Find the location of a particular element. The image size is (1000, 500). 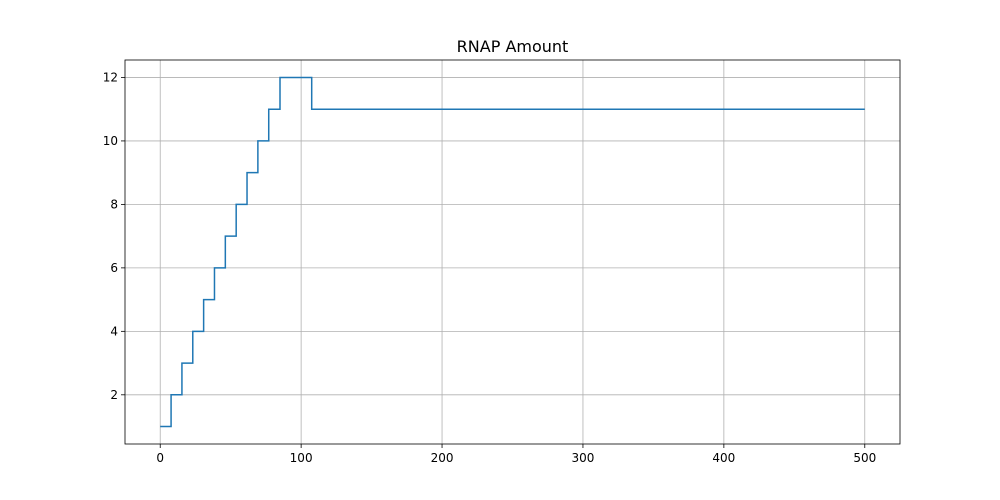

y-tick-label: 12 is located at coordinates (110, 77).